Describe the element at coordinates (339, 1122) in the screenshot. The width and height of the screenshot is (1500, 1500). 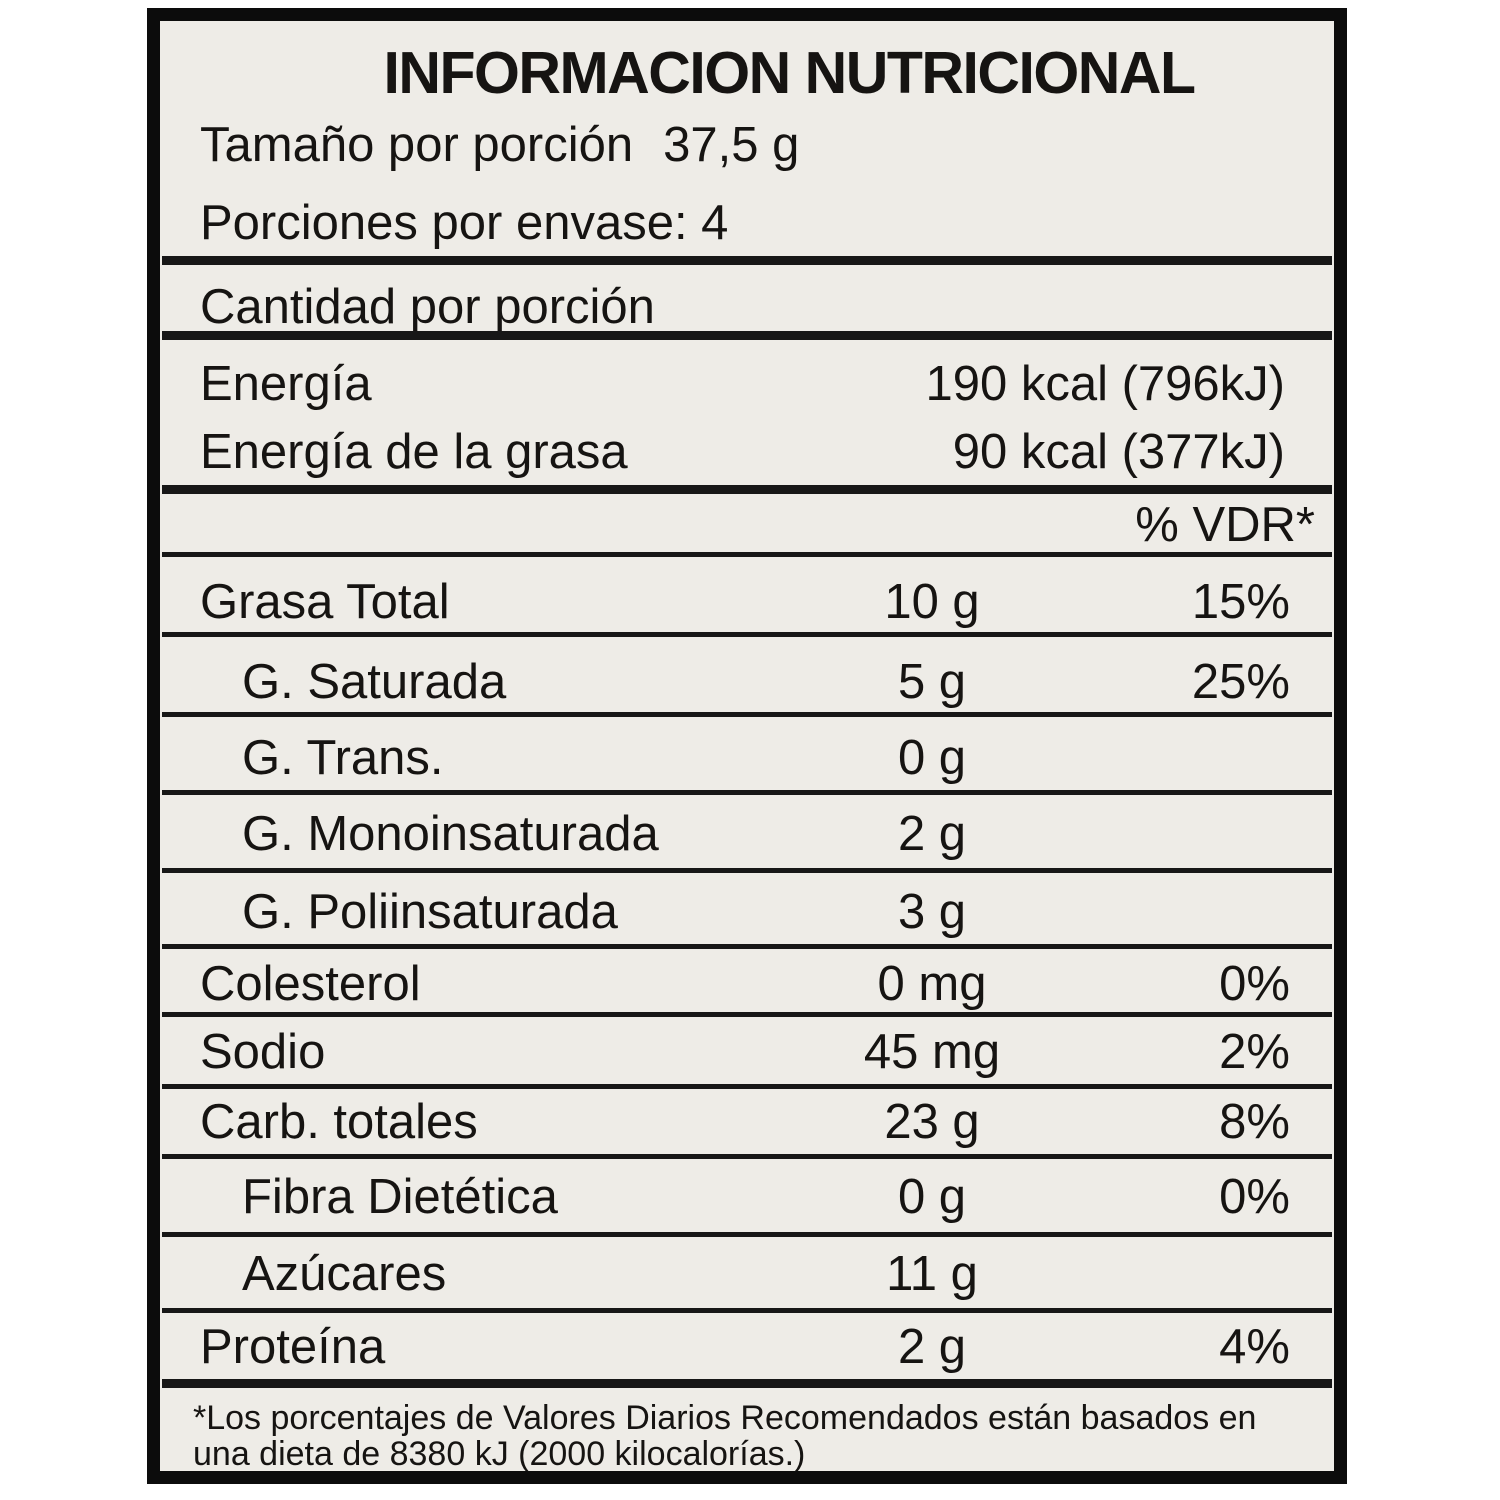
I see `nutrient-name: Carb. totales` at that location.